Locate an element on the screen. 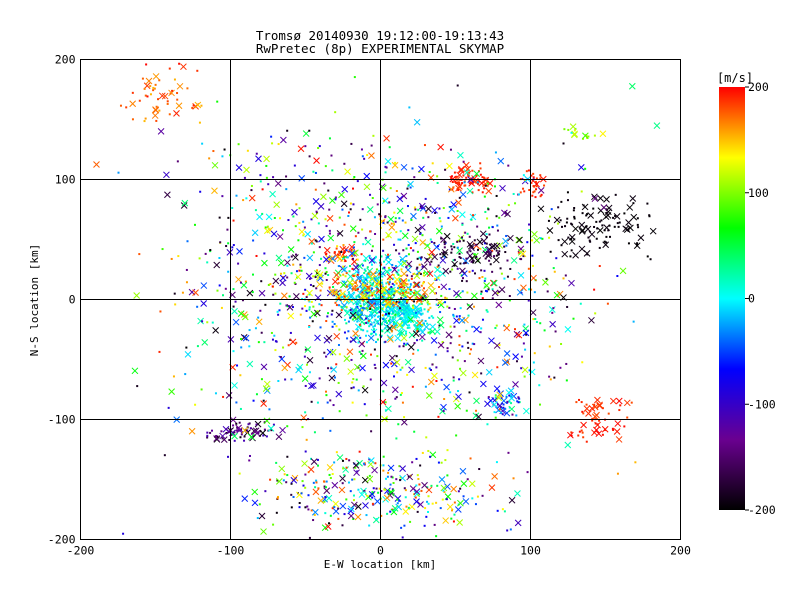 This screenshot has width=800, height=600. y-tick-label: 200 is located at coordinates (65, 60).